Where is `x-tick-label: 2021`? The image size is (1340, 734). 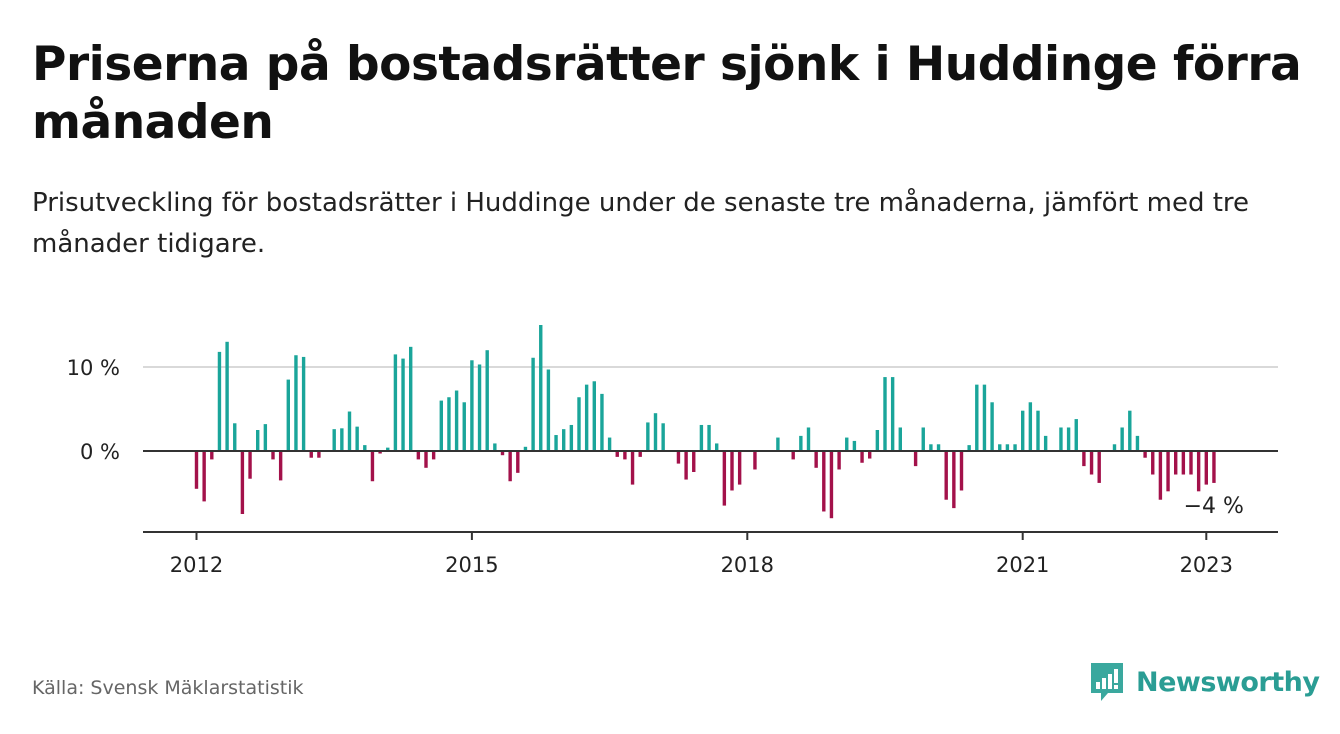
x-tick-label: 2021 is located at coordinates (1022, 565).